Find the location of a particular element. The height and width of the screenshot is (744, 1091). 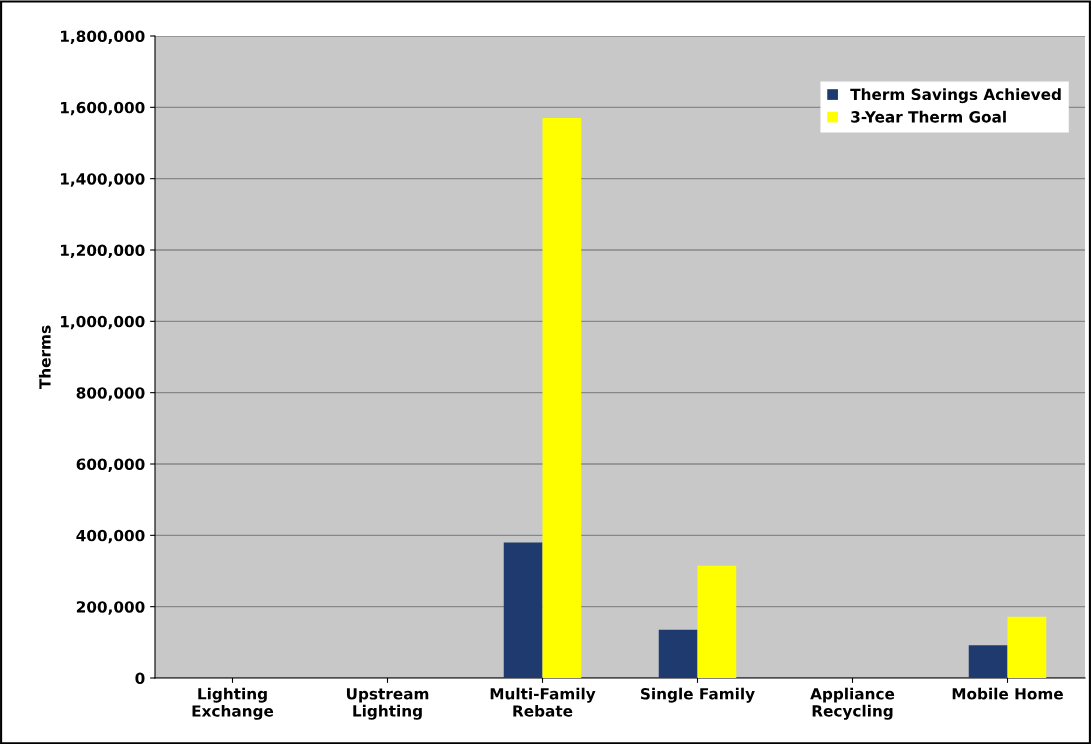

x-tick-label: Single Family is located at coordinates (698, 695).